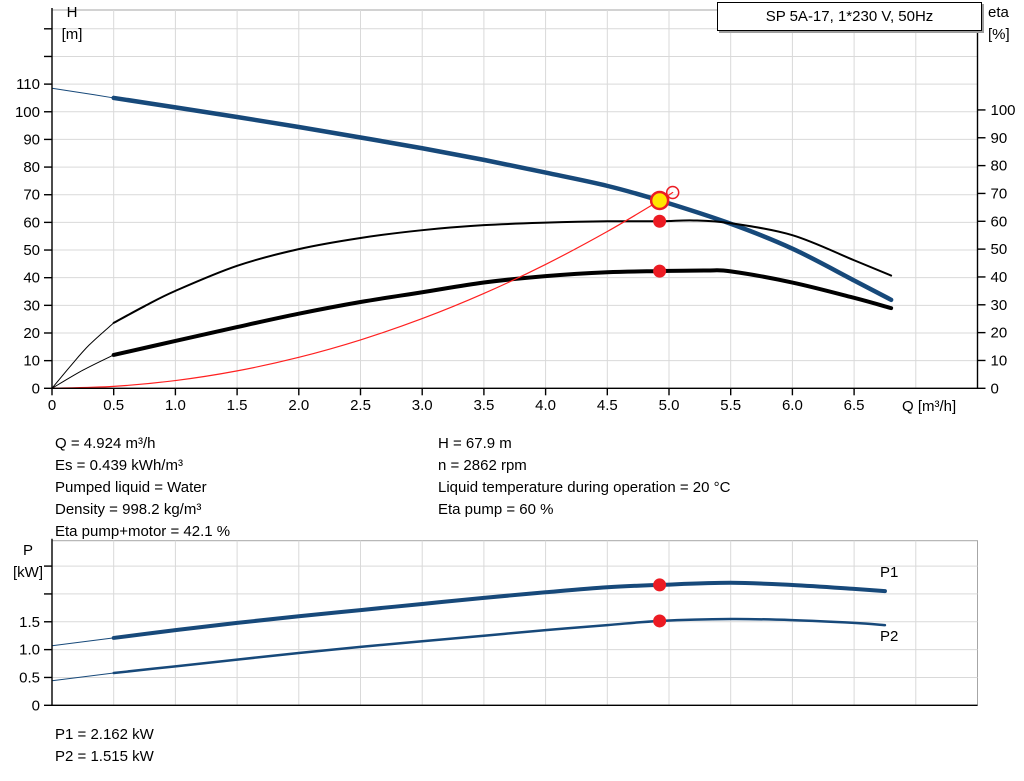  Describe the element at coordinates (607, 405) in the screenshot. I see `svg-text: 4.5` at that location.